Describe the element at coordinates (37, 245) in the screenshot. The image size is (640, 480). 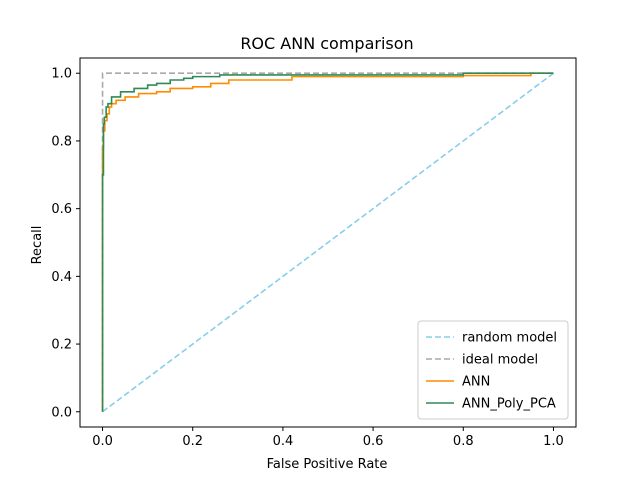
I see `y-axis-label: Recall` at that location.